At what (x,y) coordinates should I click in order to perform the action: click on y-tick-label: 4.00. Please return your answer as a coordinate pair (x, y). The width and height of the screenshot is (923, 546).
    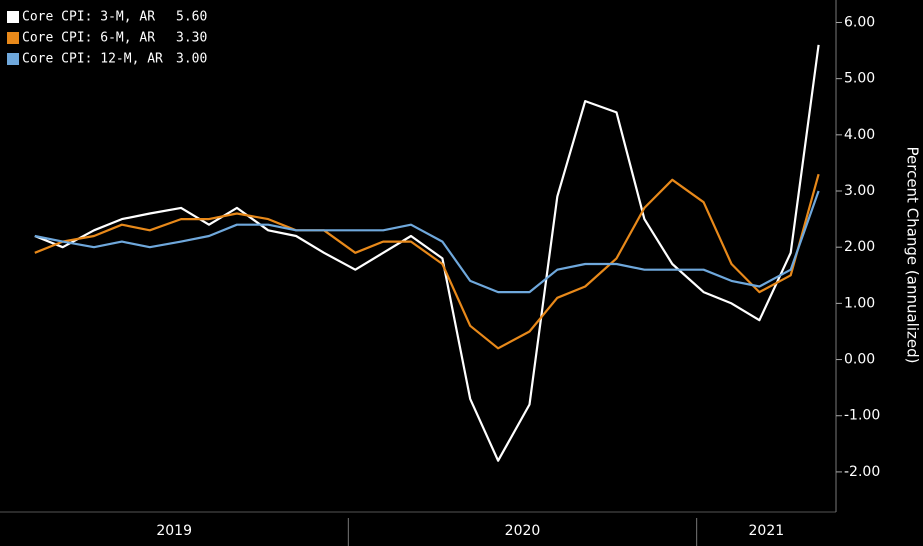
    Looking at the image, I should click on (859, 135).